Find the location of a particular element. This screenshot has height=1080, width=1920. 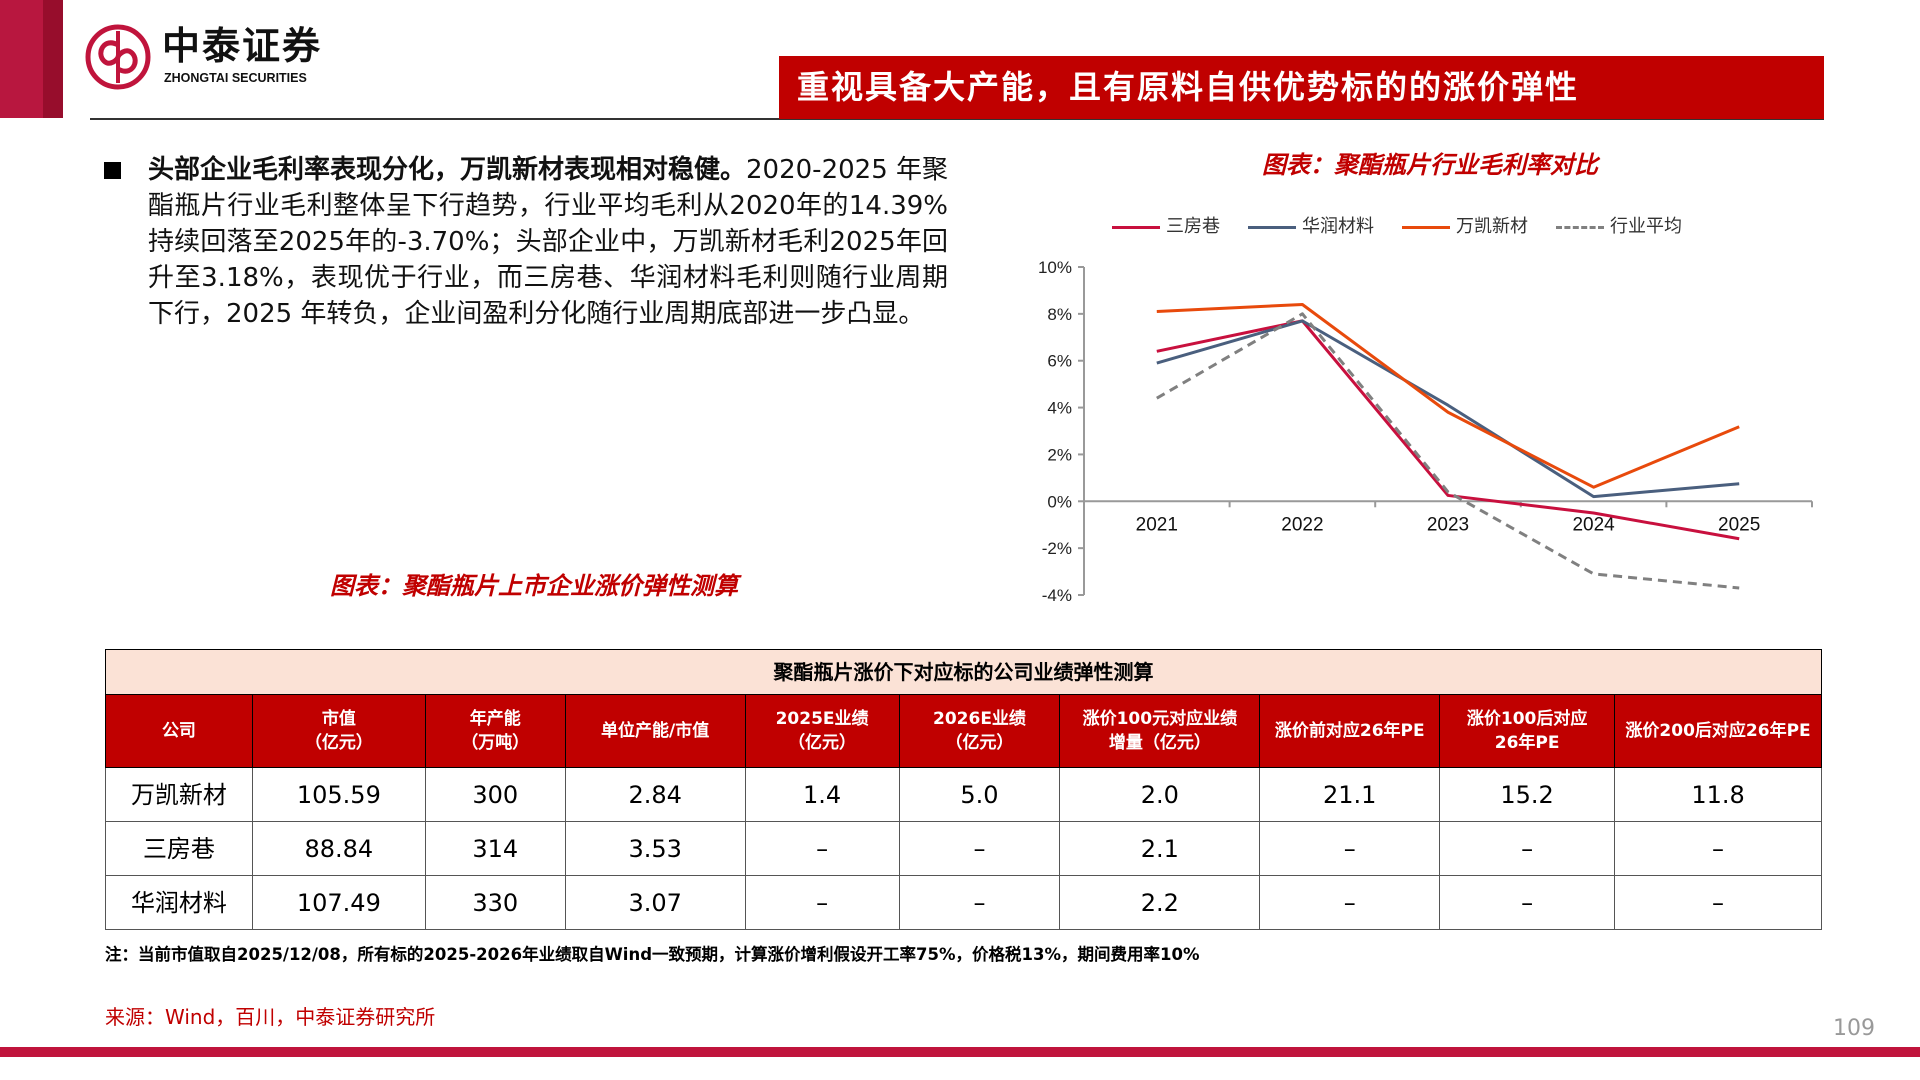

legend-item: 三房巷 is located at coordinates (1166, 227).